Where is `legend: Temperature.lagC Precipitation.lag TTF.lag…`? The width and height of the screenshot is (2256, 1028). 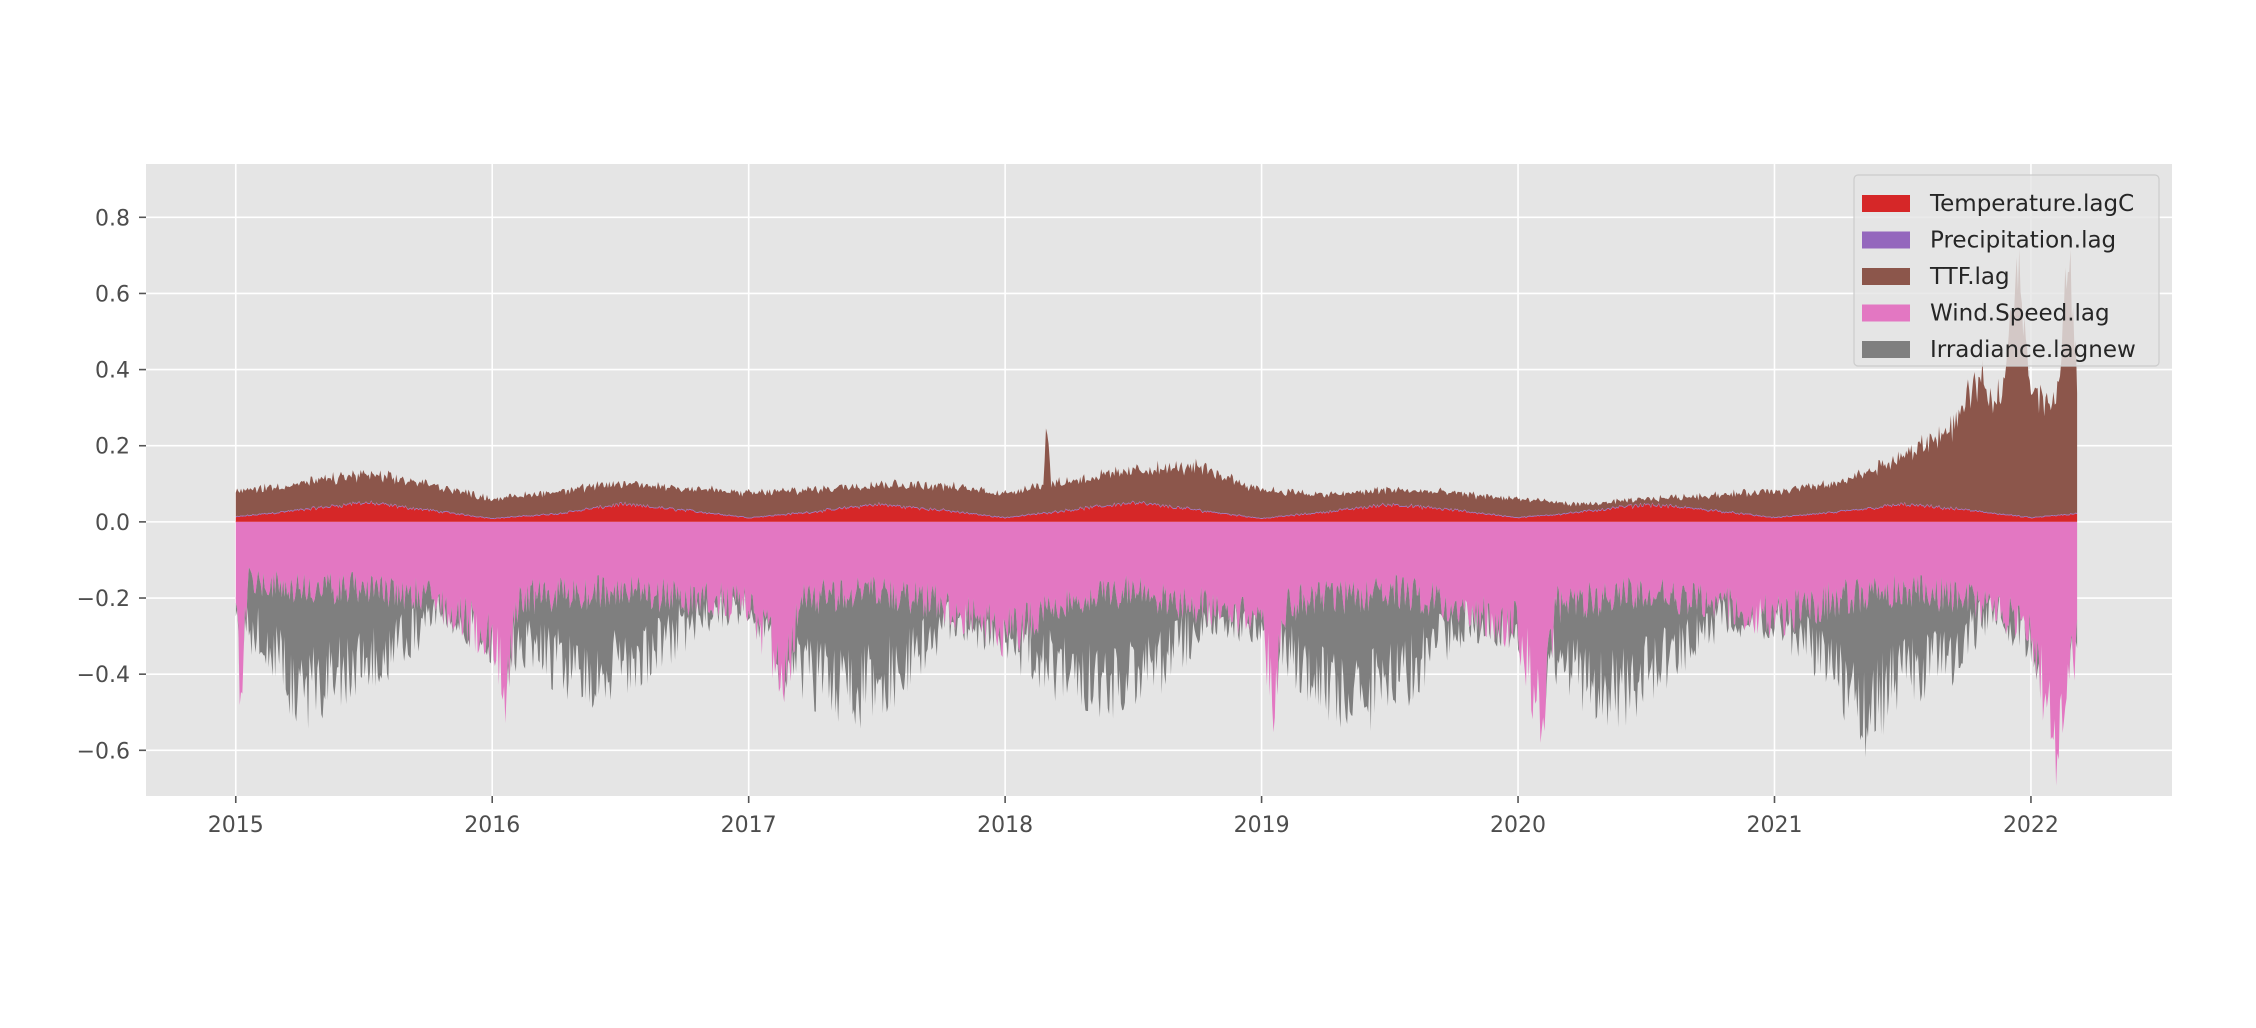
legend: Temperature.lagC Precipitation.lag TTF.lag… is located at coordinates (2006, 270).